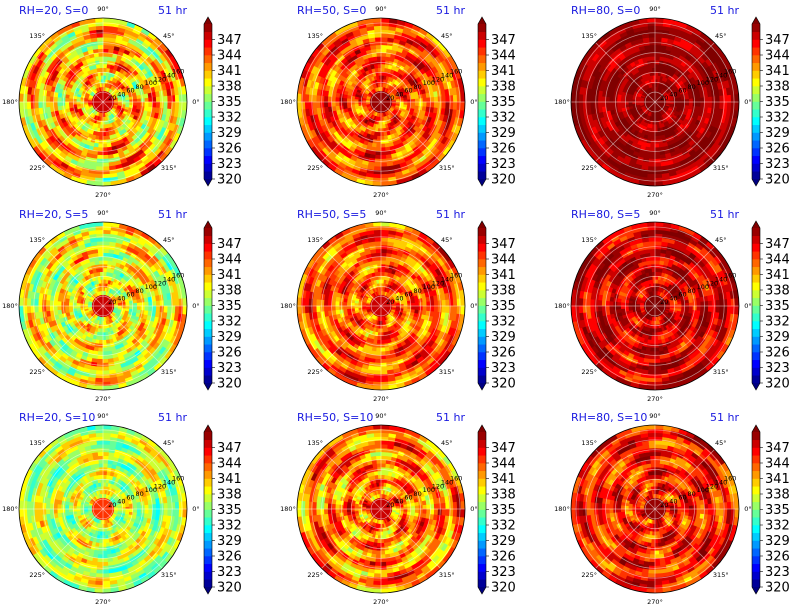 This screenshot has height=612, width=793. What do you see at coordinates (724, 10) in the screenshot?
I see `panel-time: 51 hr` at bounding box center [724, 10].